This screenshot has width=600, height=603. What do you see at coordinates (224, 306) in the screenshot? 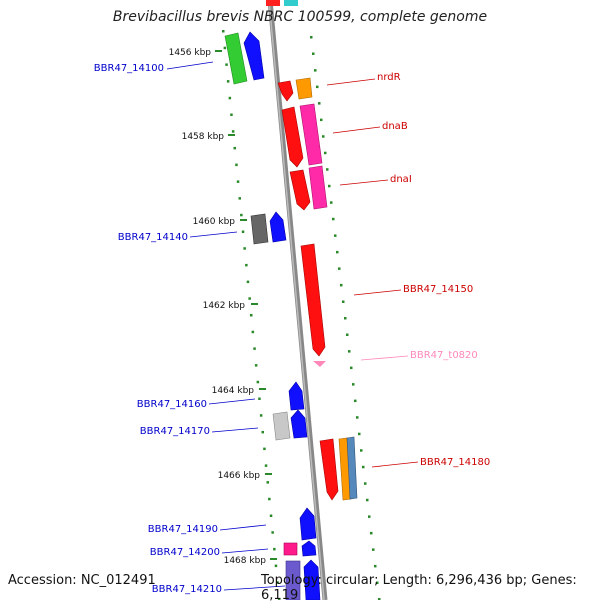
I see `tick-label: 1462 kbp` at bounding box center [224, 306].